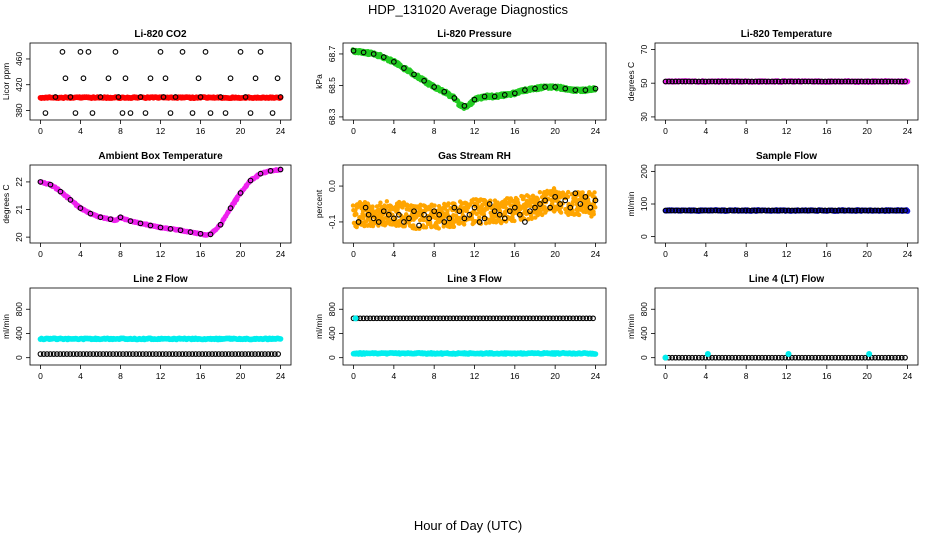 Image resolution: width=936 pixels, height=540 pixels. I want to click on panel-9: Line 4 (LT) Flow ml/min 0 4 8 12 16 20 24 0 400 800, so click(772, 327).